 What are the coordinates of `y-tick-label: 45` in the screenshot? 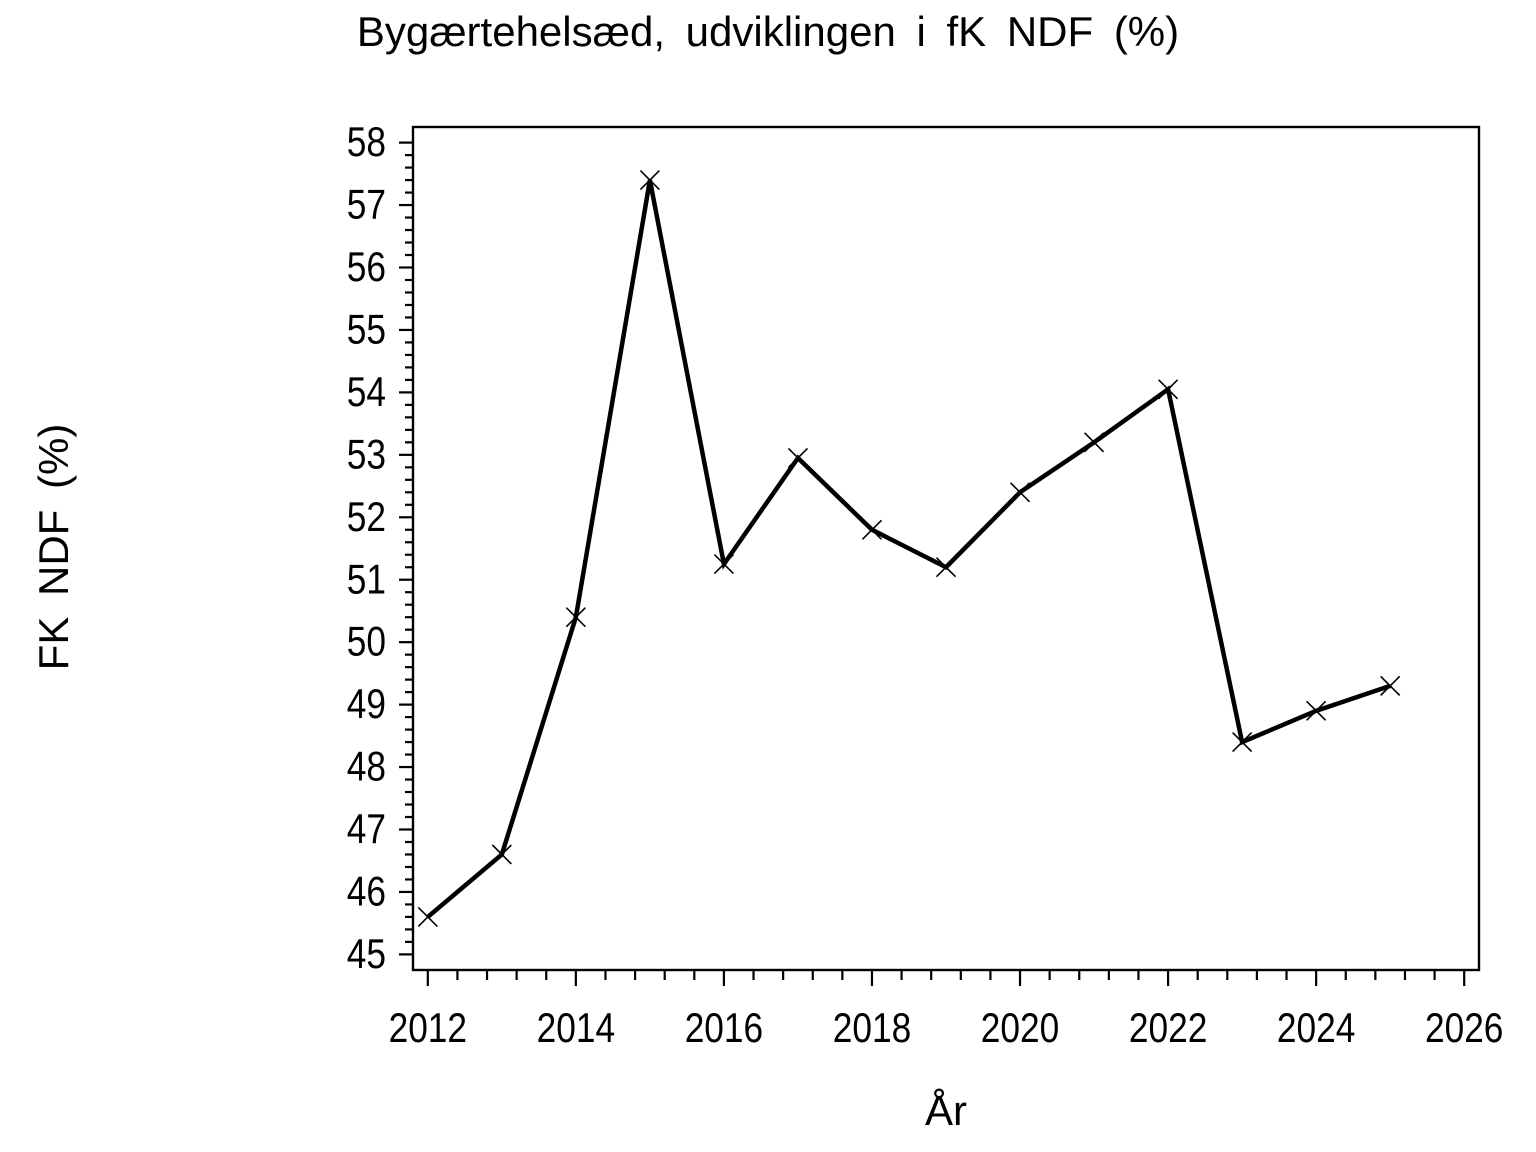 It's located at (366, 954).